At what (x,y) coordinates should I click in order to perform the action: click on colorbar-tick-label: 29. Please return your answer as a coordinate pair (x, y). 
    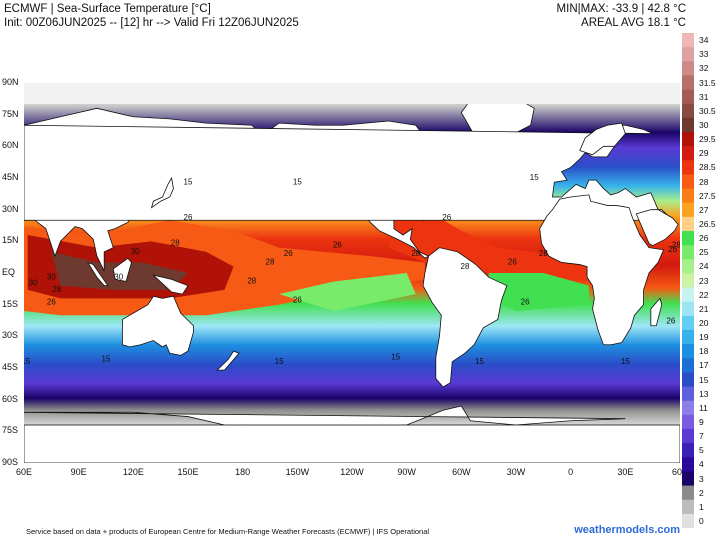
    Looking at the image, I should click on (704, 153).